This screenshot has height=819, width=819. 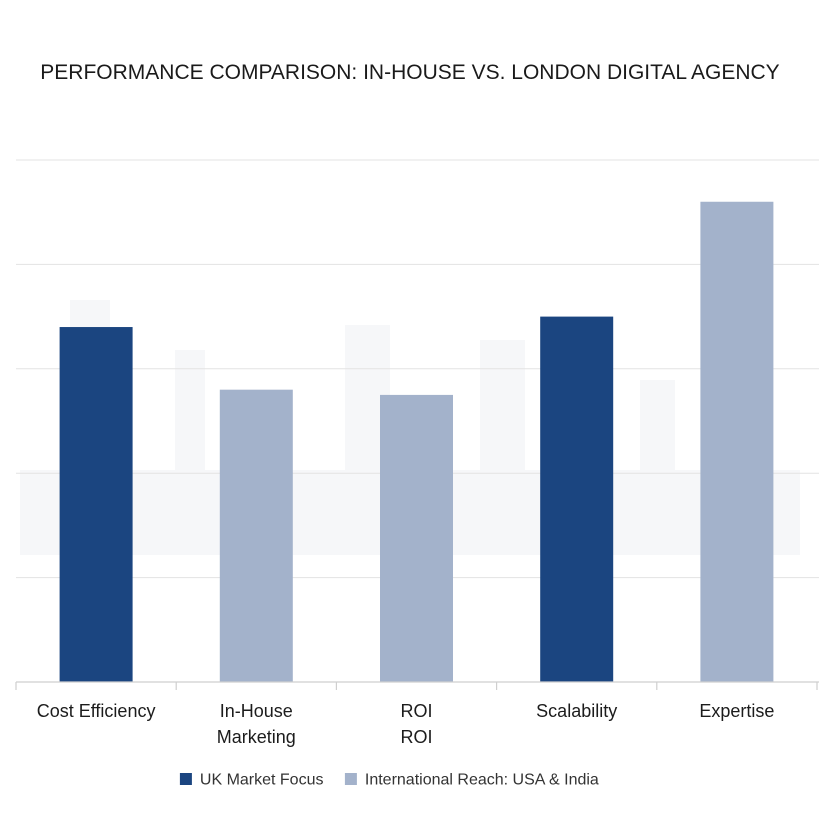 What do you see at coordinates (576, 711) in the screenshot?
I see `category-label: Scalability` at bounding box center [576, 711].